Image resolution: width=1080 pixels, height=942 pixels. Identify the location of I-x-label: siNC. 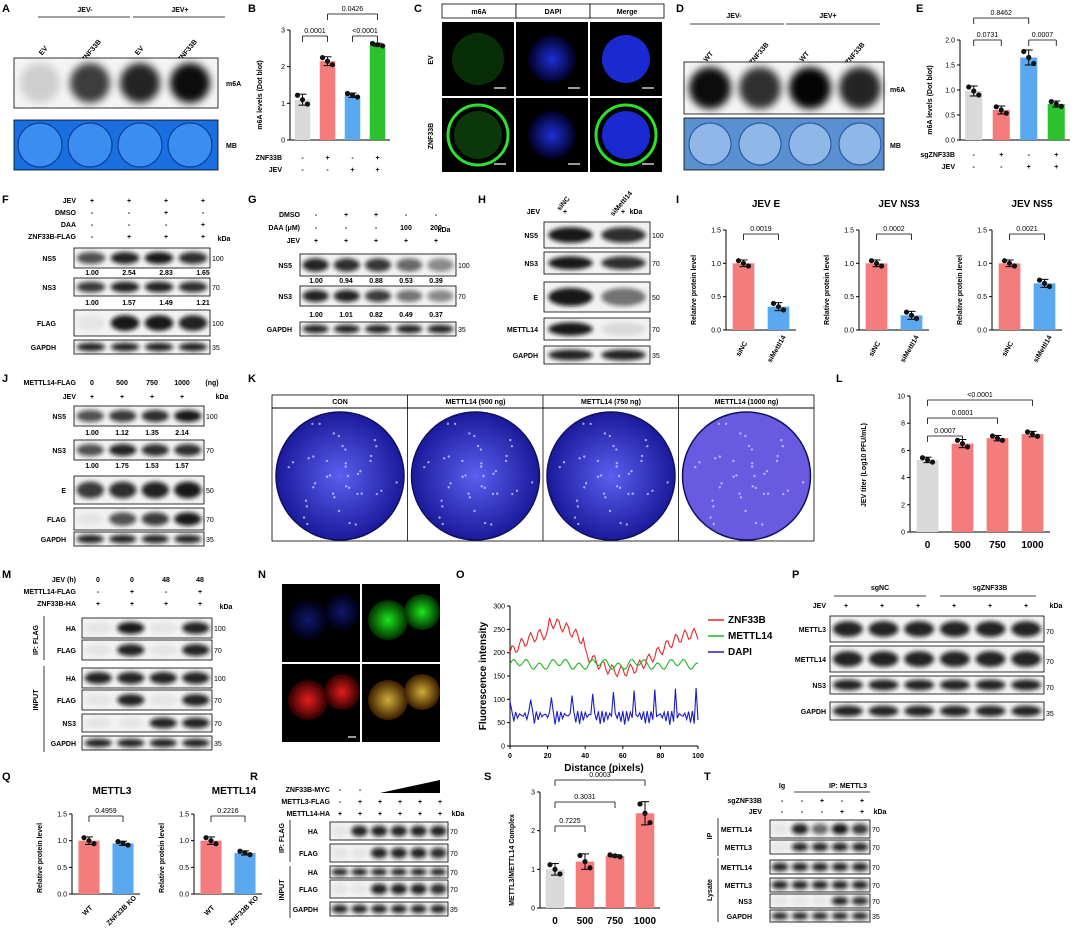
(742, 349).